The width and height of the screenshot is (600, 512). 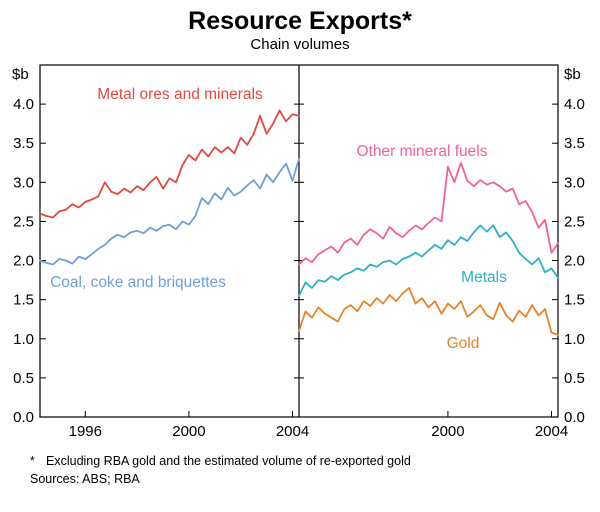 I want to click on series-line-metal-ores-and-minerals, so click(x=169, y=164).